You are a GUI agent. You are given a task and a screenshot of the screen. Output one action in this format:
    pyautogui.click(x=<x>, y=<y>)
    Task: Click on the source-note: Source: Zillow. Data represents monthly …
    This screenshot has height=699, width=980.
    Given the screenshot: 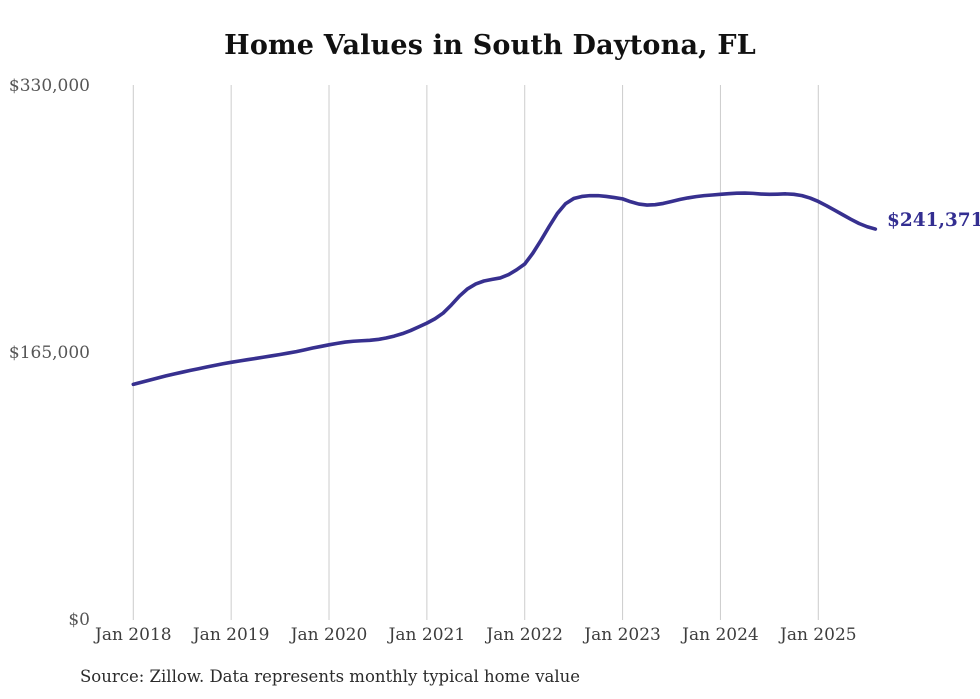 What is the action you would take?
    pyautogui.click(x=330, y=676)
    